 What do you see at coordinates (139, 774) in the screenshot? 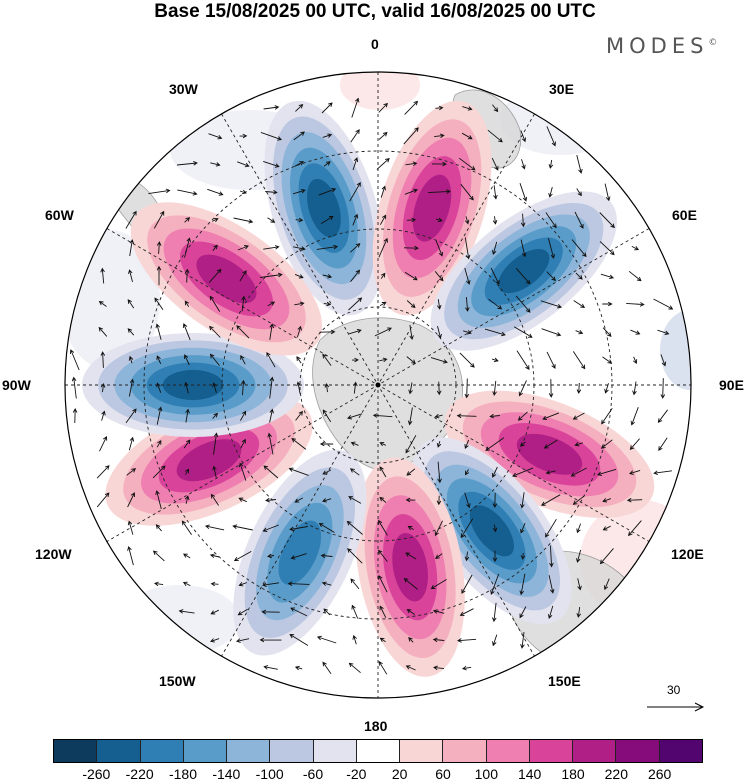
I see `colorbar-tick: -220` at bounding box center [139, 774].